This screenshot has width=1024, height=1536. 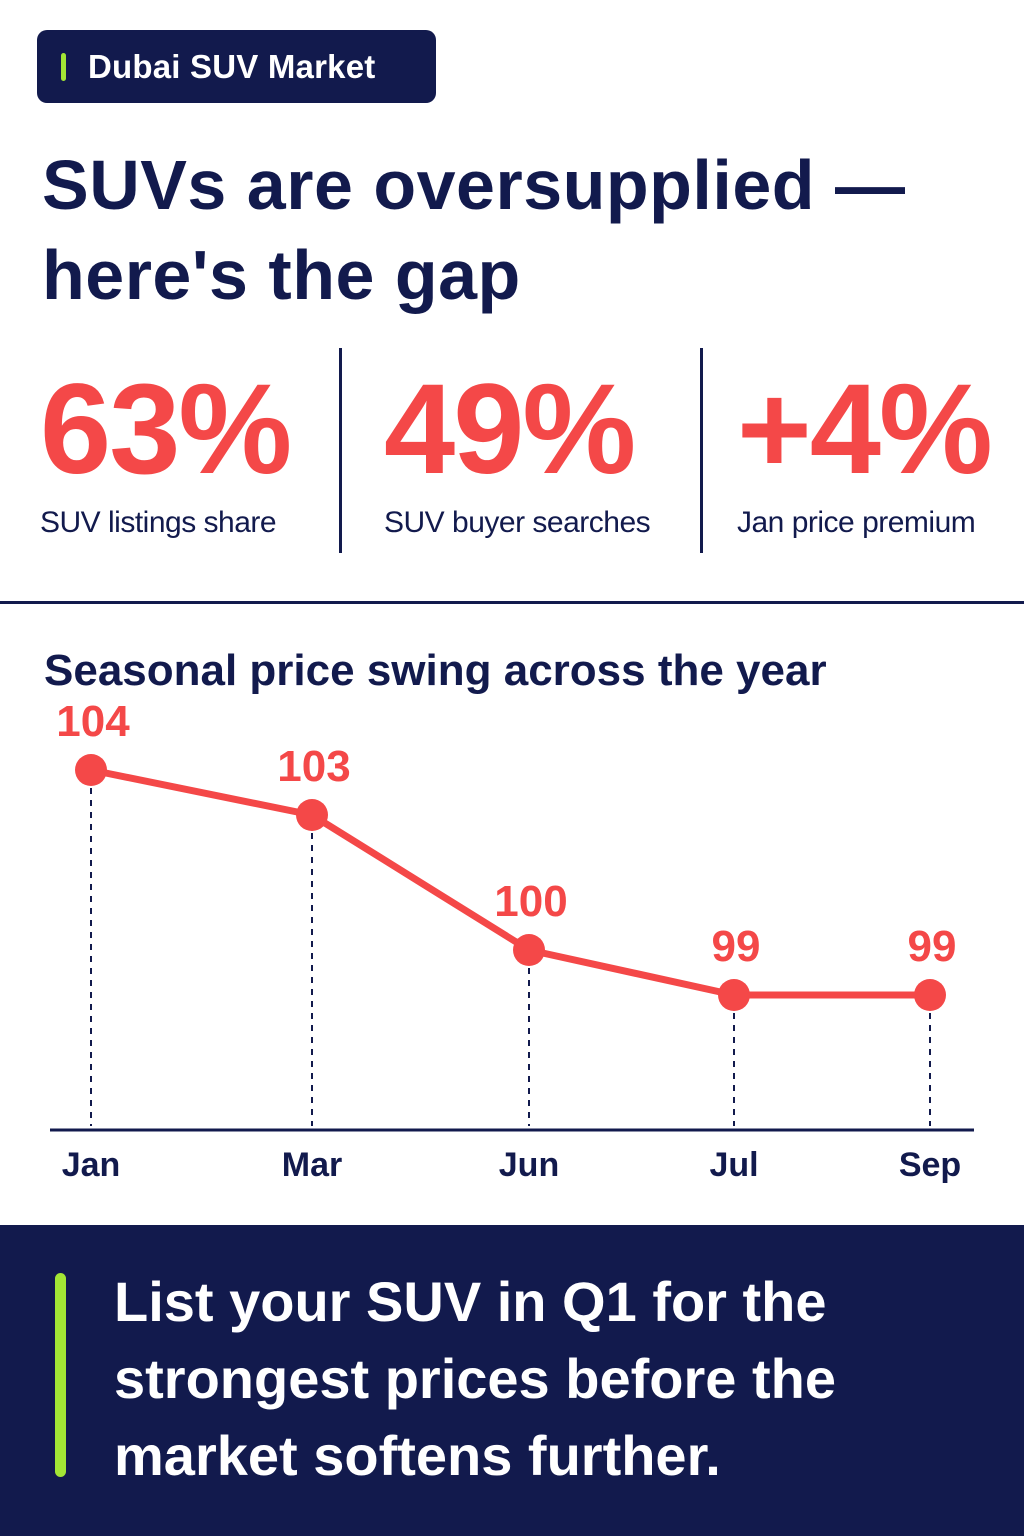 I want to click on data-label-sep: 99, so click(x=932, y=946).